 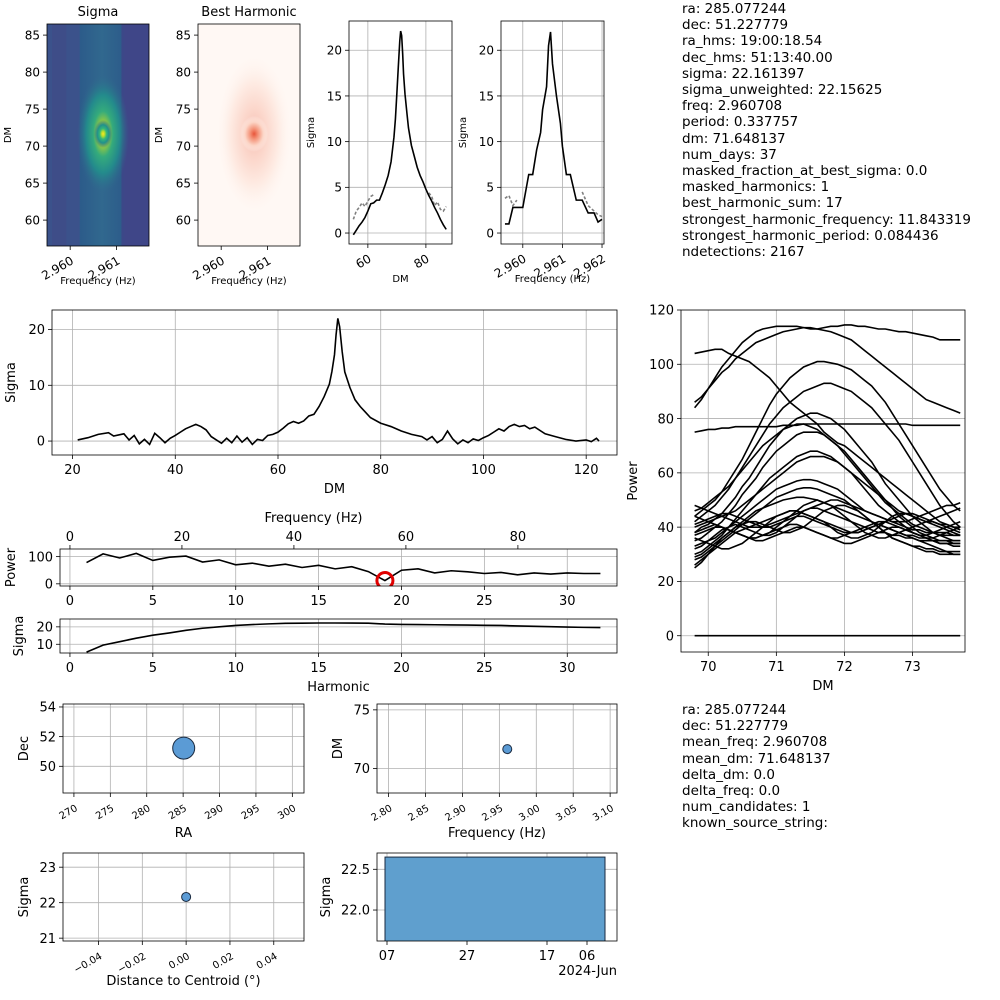 What do you see at coordinates (844, 667) in the screenshot?
I see `x-tick-label: 72` at bounding box center [844, 667].